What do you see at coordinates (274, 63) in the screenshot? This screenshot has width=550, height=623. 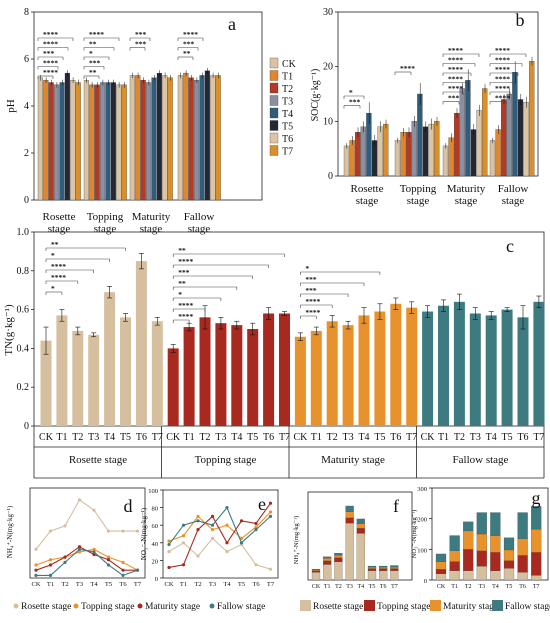 I see `legend-swatch-CK` at bounding box center [274, 63].